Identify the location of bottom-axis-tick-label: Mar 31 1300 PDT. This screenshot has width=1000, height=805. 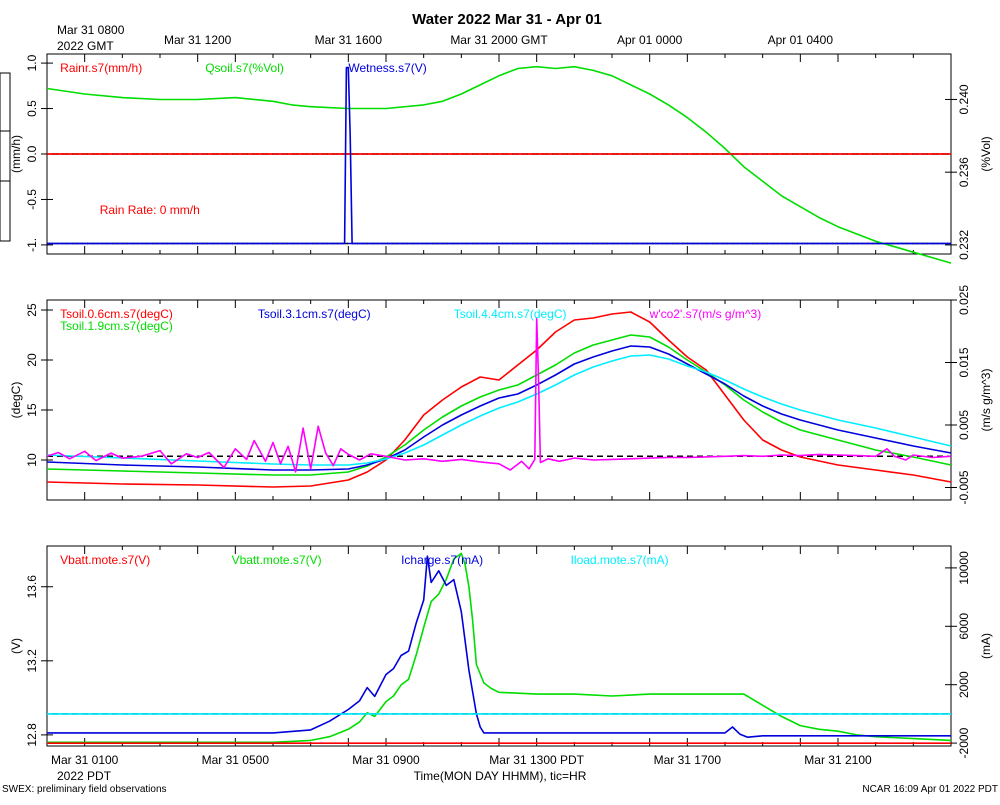
(536, 760).